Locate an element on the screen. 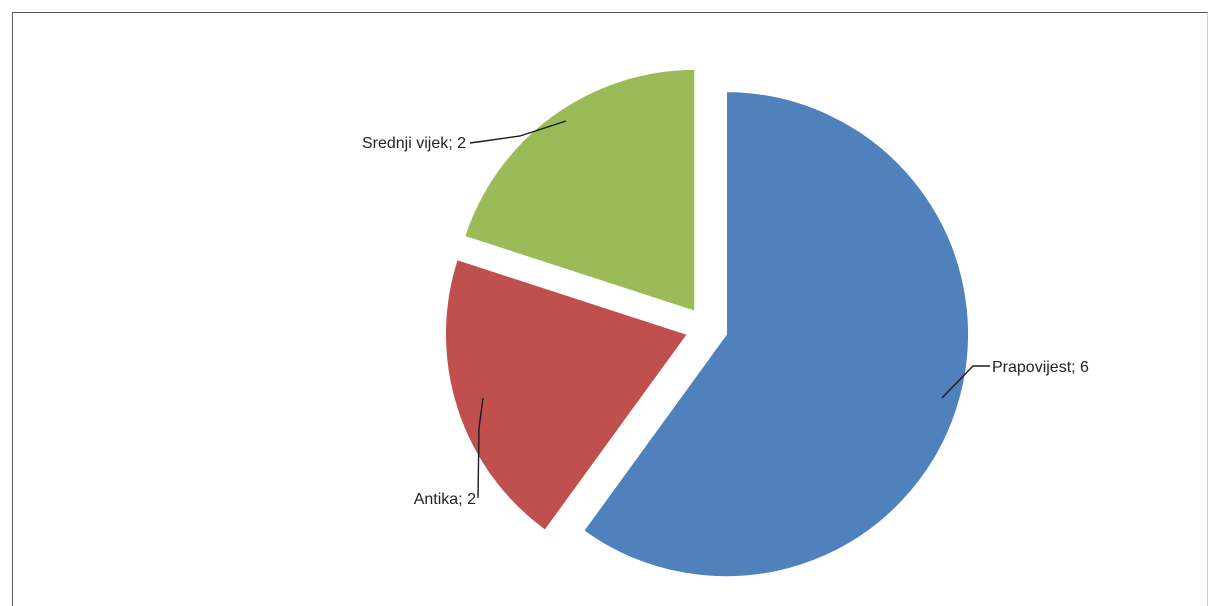  pie-slice-antika is located at coordinates (566, 395).